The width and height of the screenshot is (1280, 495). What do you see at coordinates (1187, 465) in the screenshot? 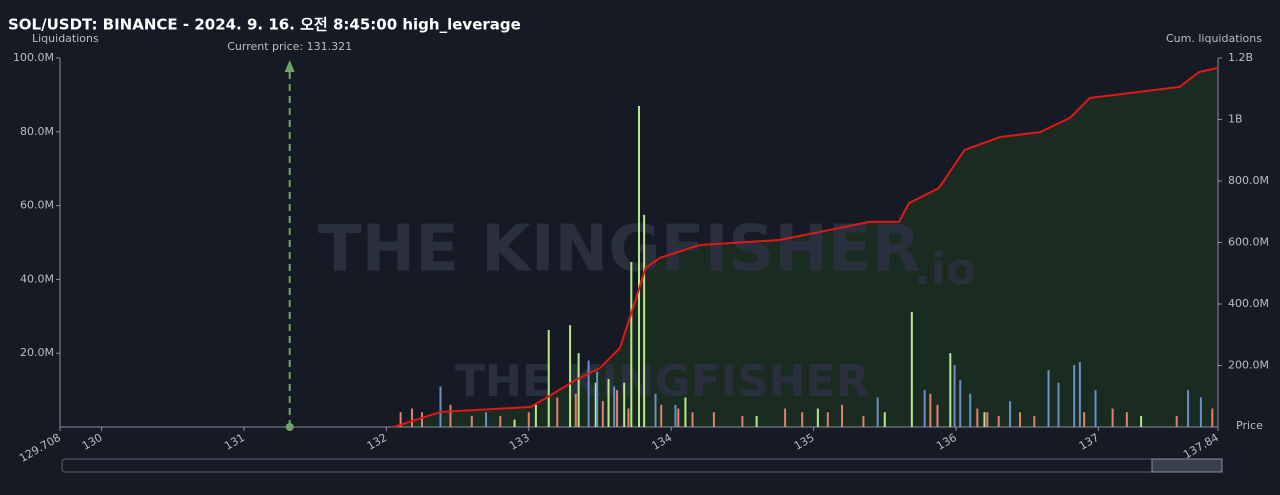
I see `scrollbar-handle` at bounding box center [1187, 465].